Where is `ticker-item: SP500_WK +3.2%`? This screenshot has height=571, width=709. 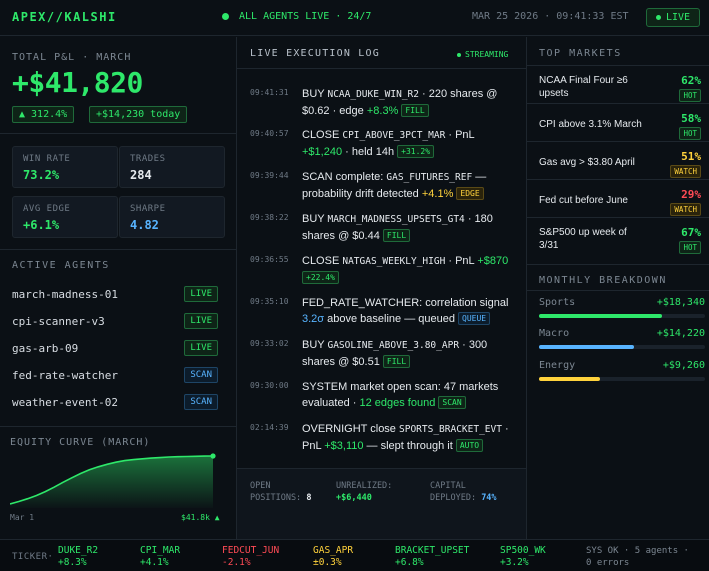 ticker-item: SP500_WK +3.2% is located at coordinates (523, 557).